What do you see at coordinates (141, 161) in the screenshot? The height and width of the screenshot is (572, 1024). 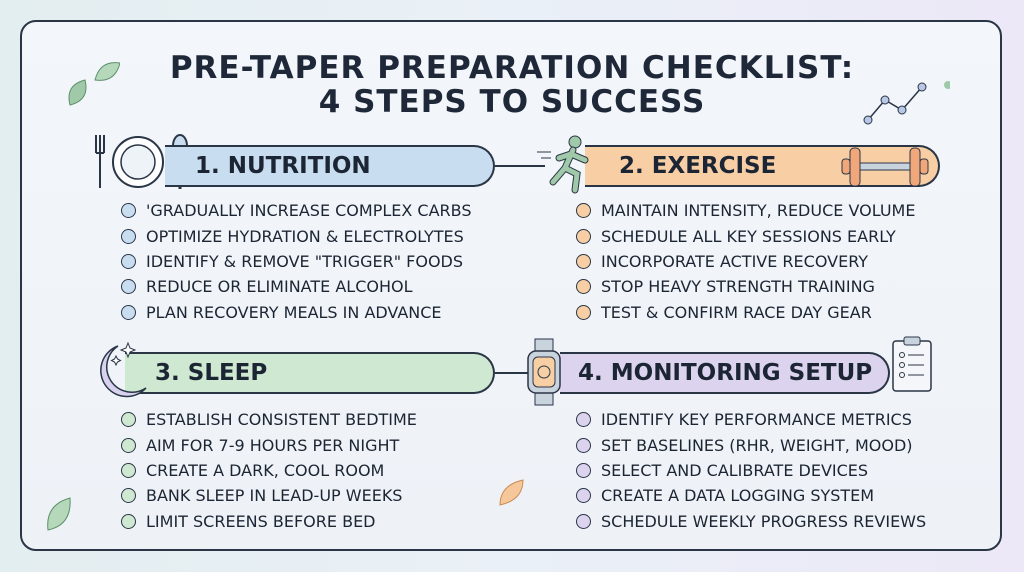 I see `fork-plate-spoon-icon` at bounding box center [141, 161].